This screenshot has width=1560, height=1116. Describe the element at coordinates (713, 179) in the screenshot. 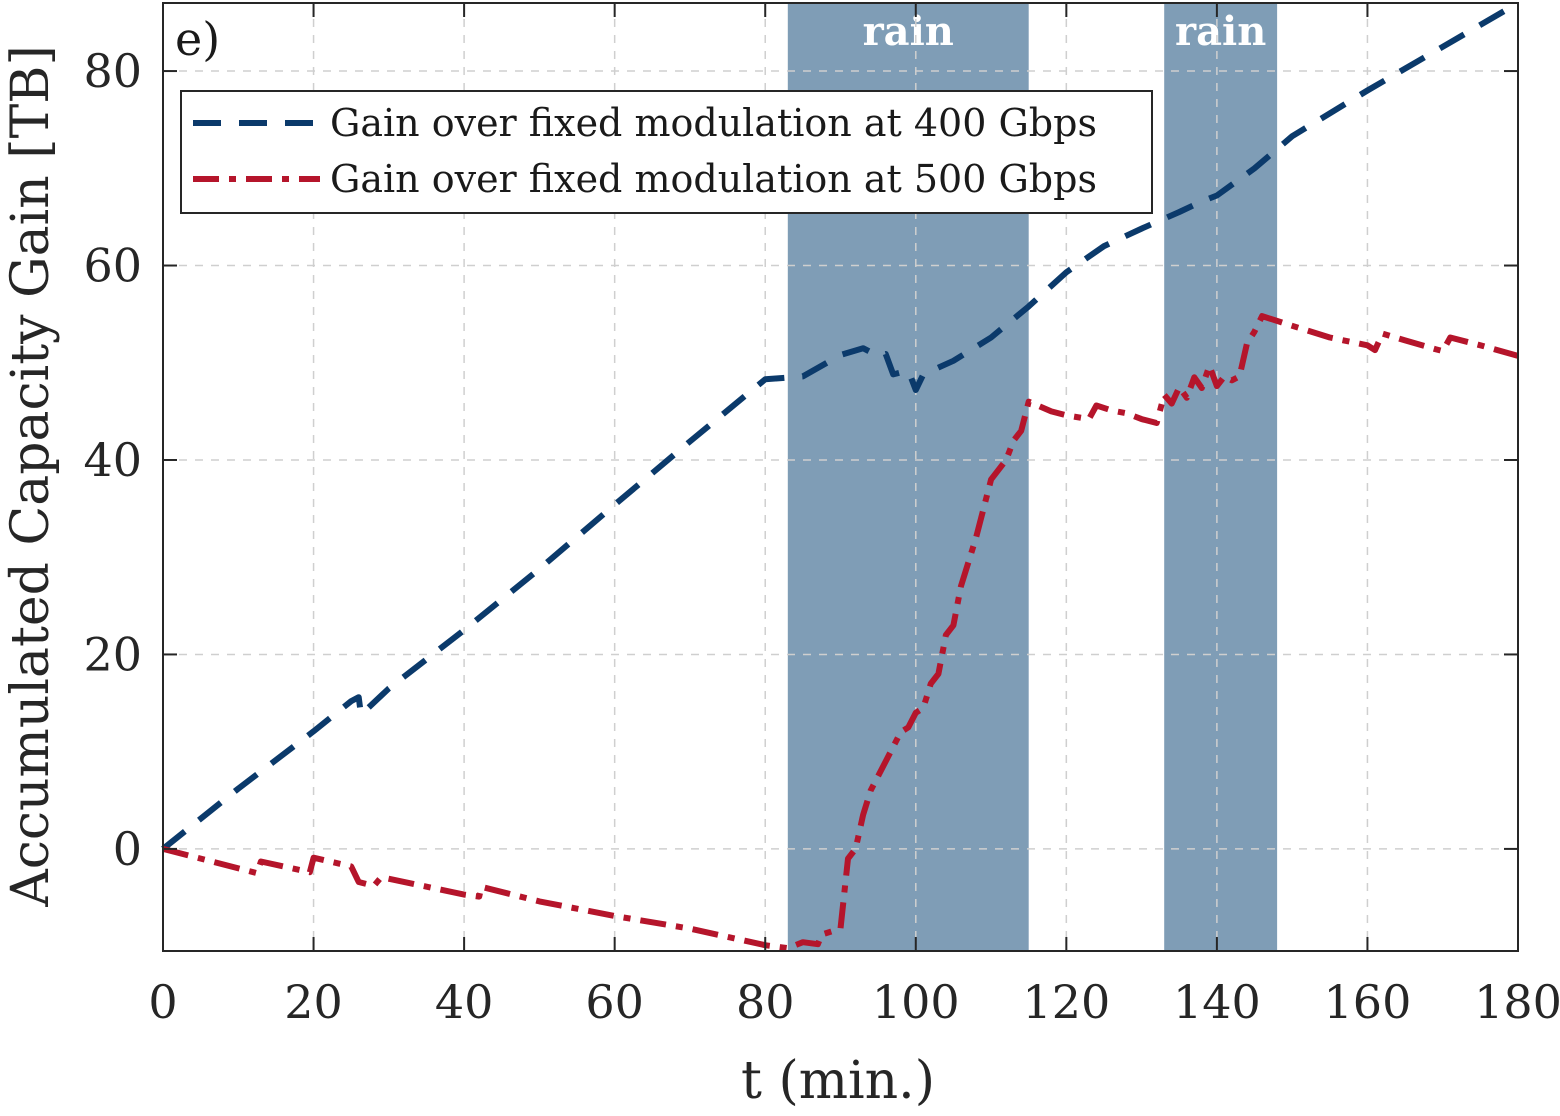

I see `legend-label-500gbps: Gain over fixed modulation at 500 Gbps` at that location.